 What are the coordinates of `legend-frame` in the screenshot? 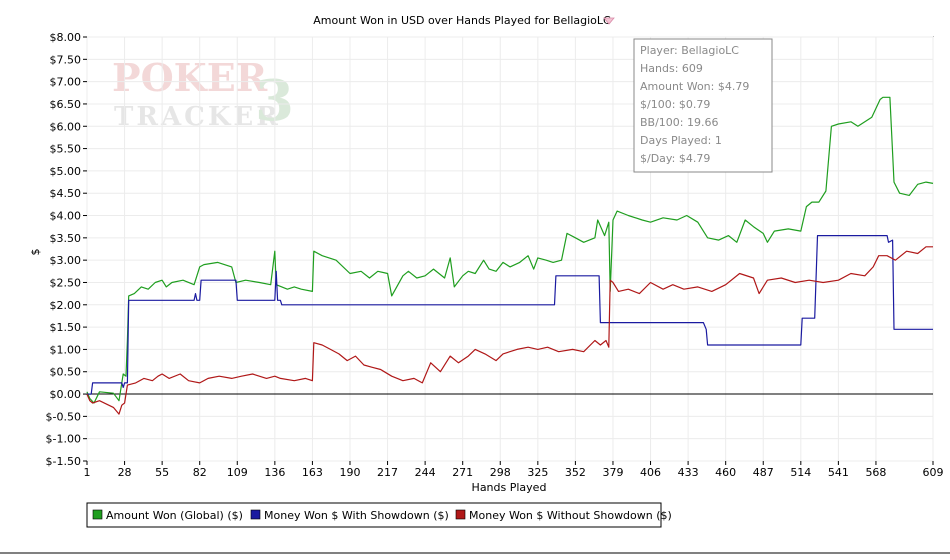 It's located at (374, 515).